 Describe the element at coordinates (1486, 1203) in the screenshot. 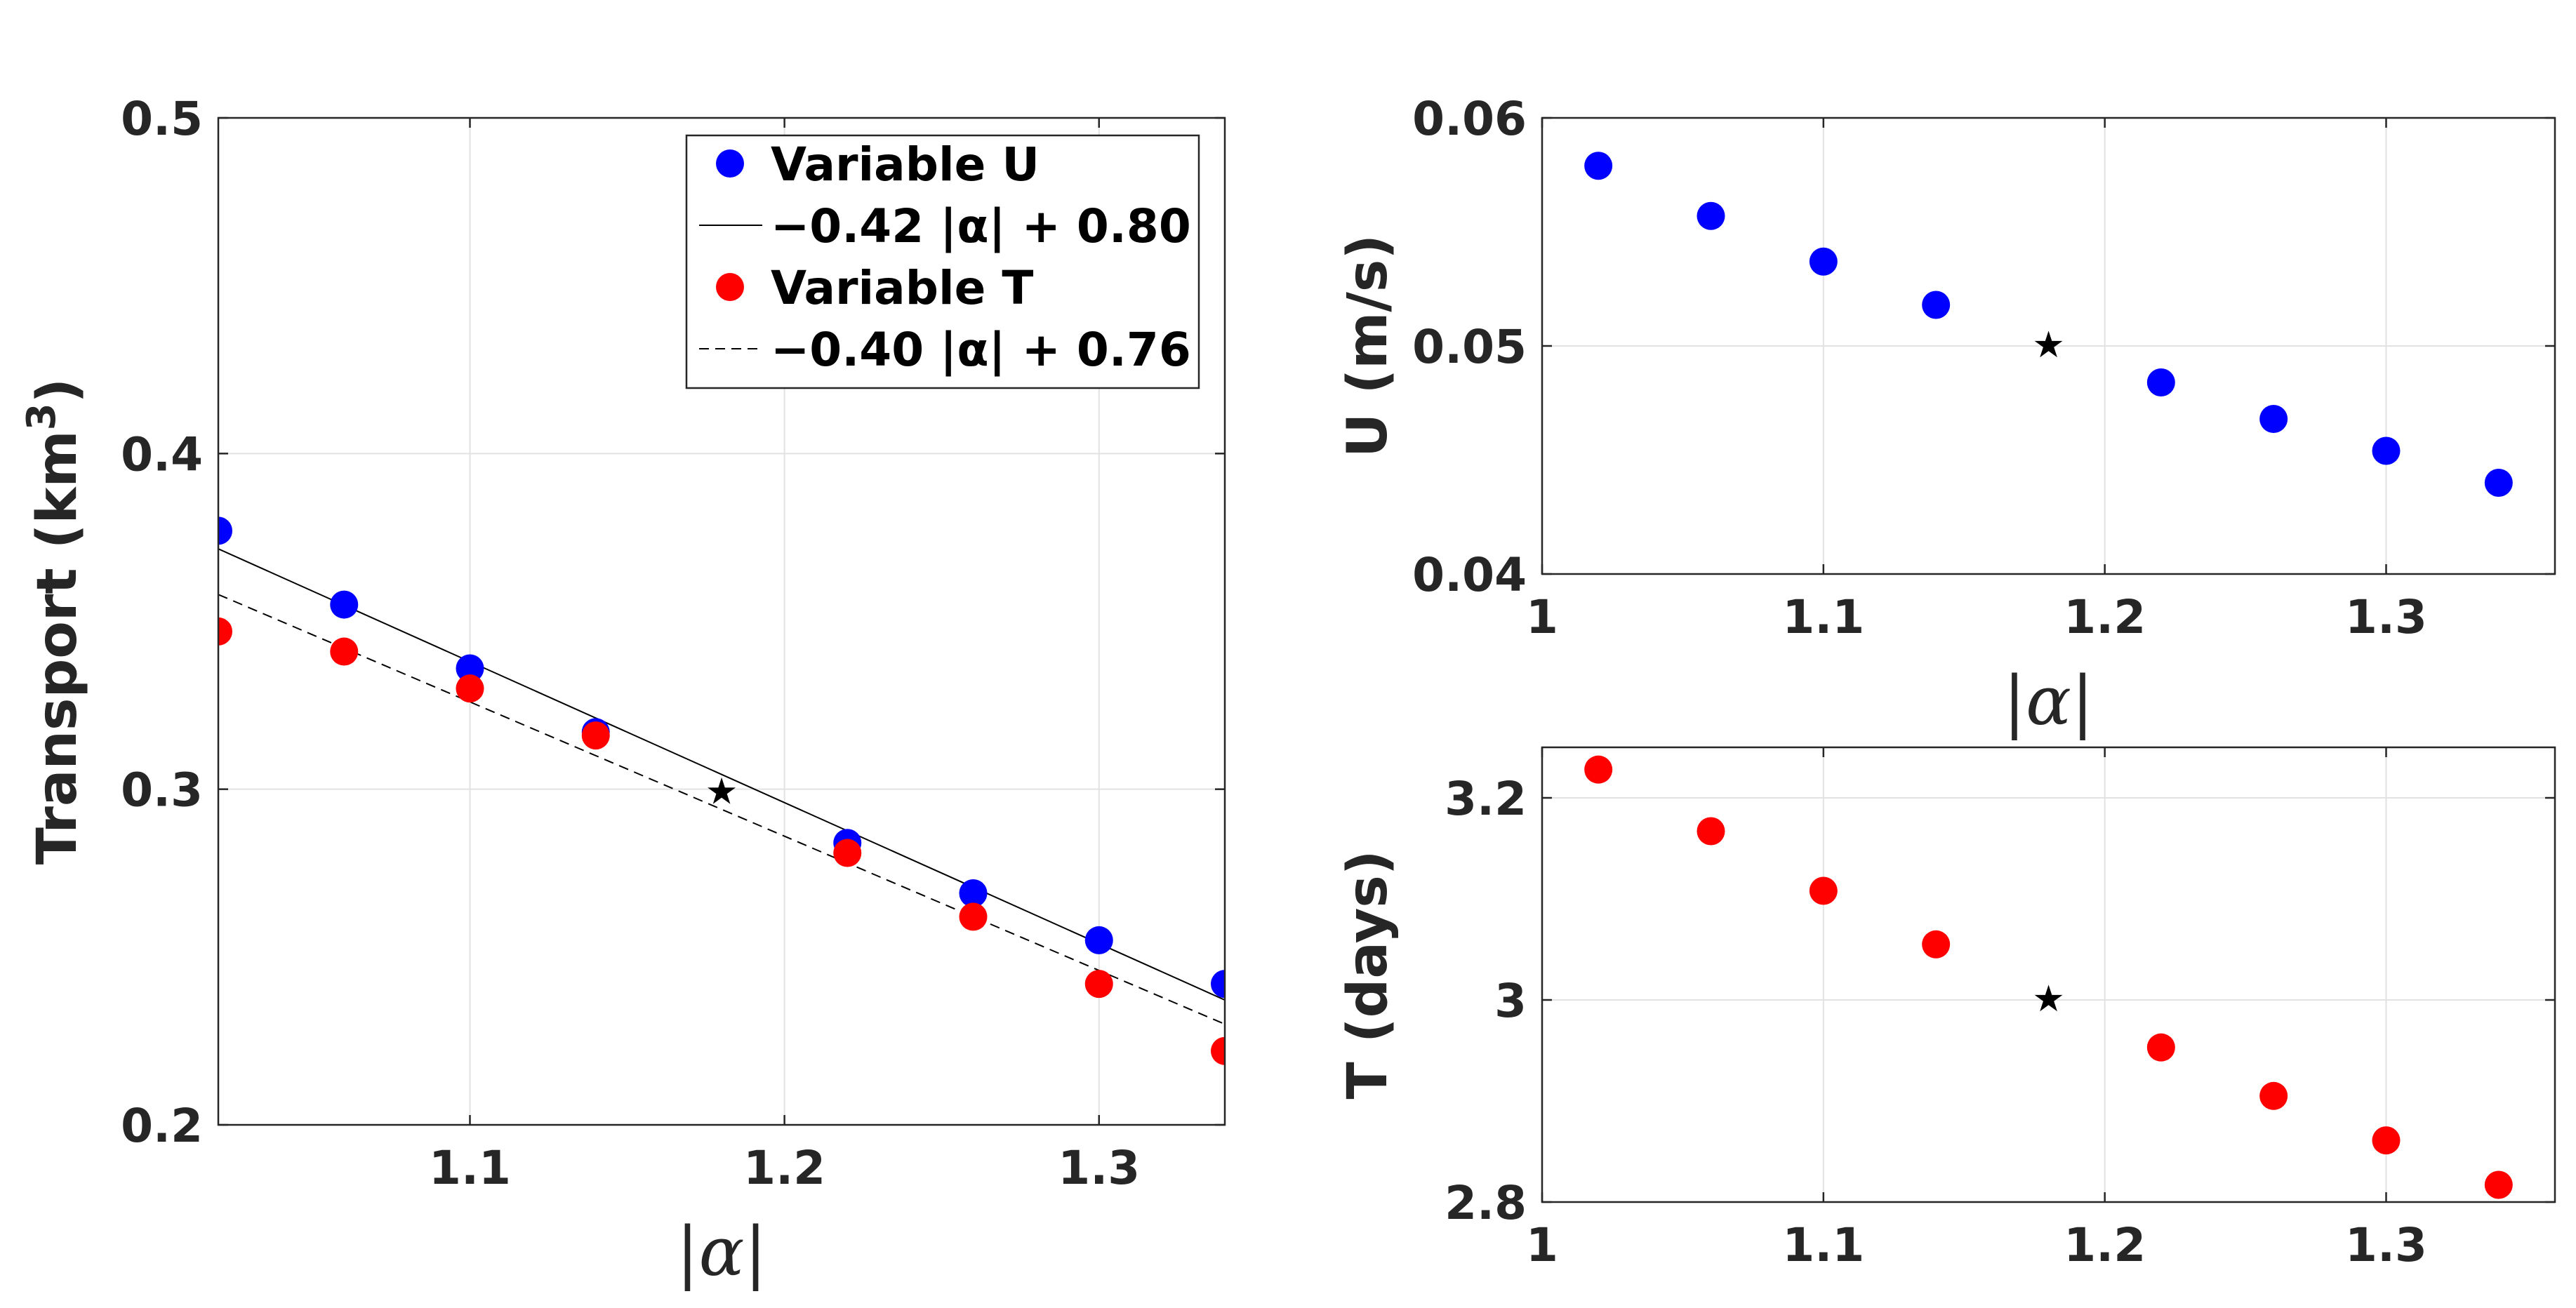

I see `y-tick-label: 2.8` at that location.